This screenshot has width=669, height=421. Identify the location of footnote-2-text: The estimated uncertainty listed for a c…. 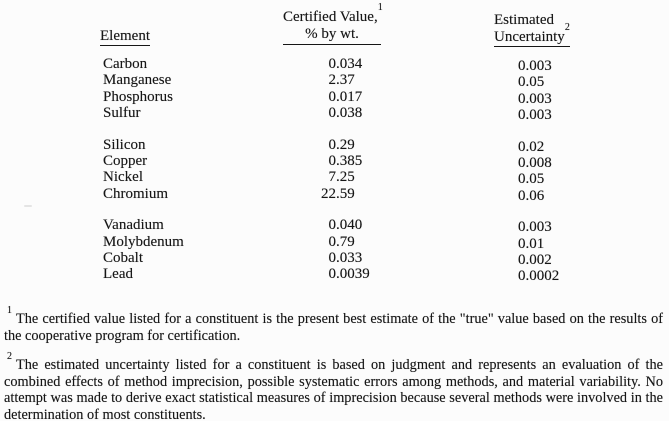
(333, 389).